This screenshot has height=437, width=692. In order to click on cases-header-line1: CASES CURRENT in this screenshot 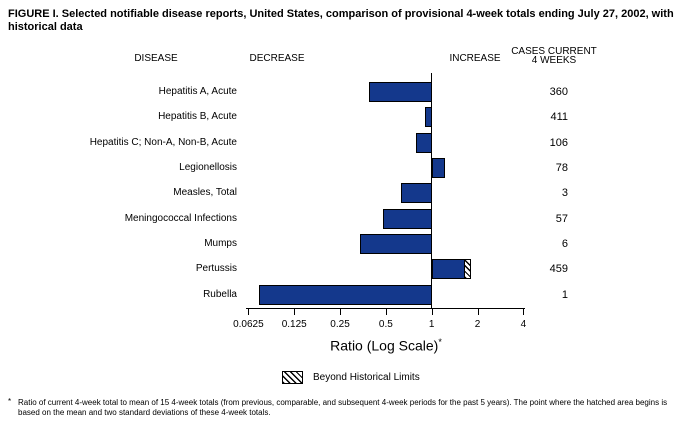, I will do `click(554, 51)`.